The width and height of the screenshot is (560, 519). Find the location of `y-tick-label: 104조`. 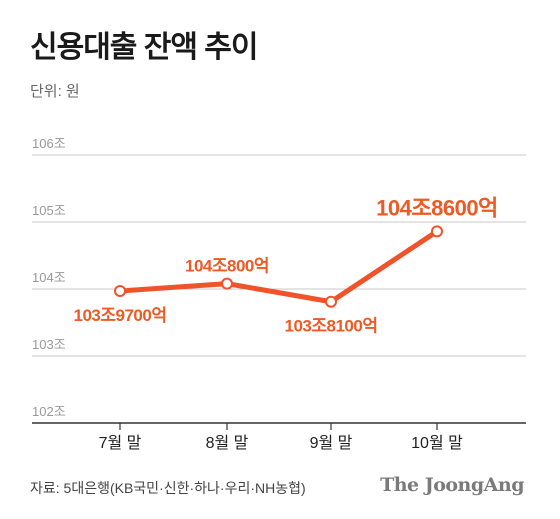

y-tick-label: 104조 is located at coordinates (49, 277).